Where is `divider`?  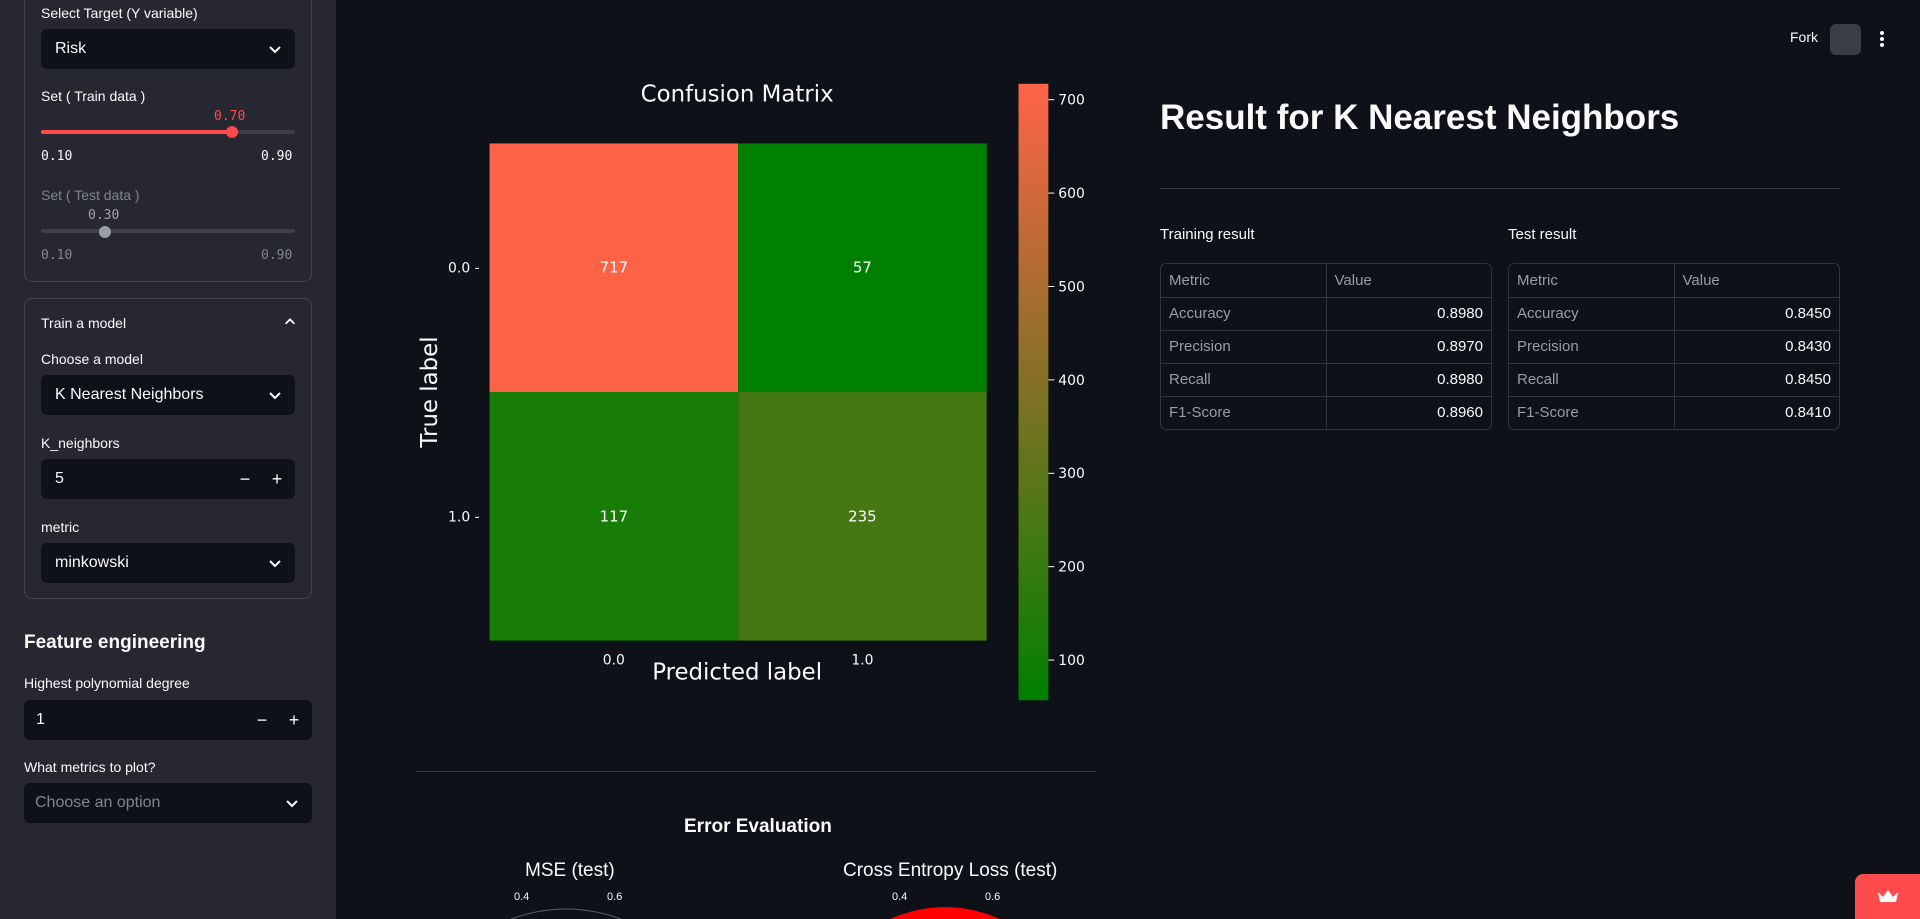 divider is located at coordinates (756, 771).